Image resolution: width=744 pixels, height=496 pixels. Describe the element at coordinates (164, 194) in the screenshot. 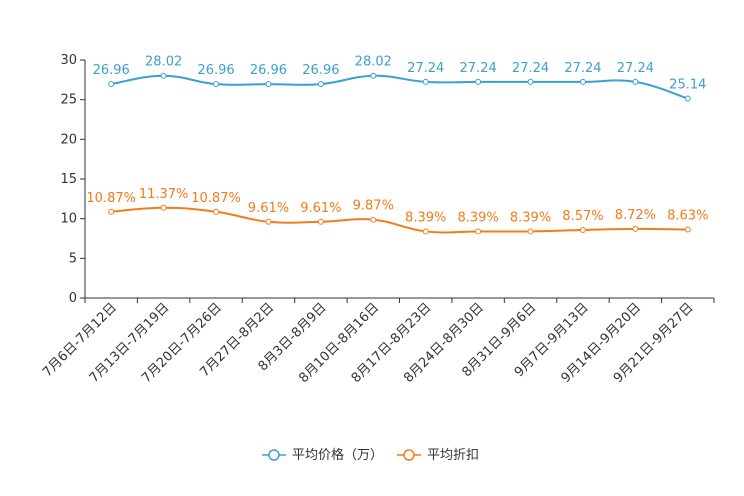

I see `data-label: 11.37%` at that location.